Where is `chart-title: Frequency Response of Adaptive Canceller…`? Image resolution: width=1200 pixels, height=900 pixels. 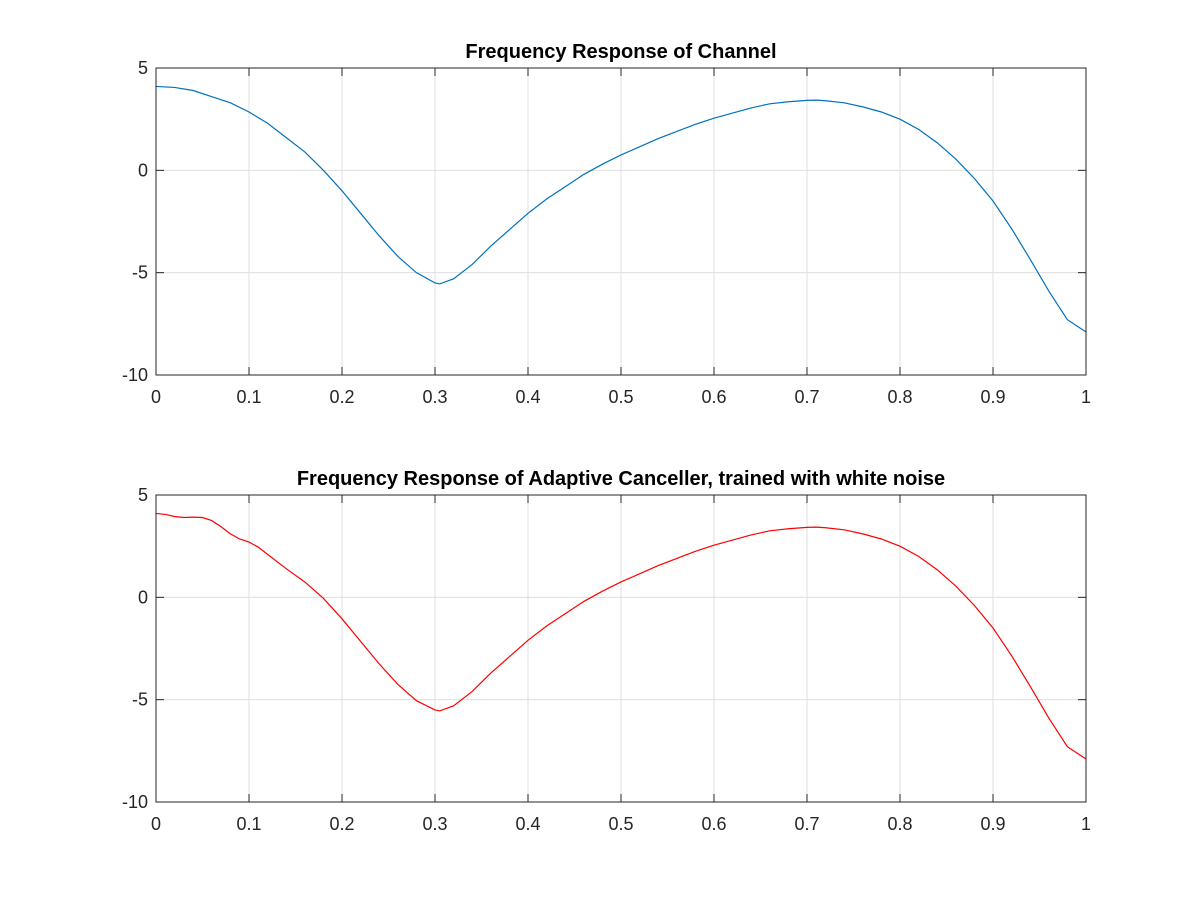
chart-title: Frequency Response of Adaptive Canceller… is located at coordinates (621, 479).